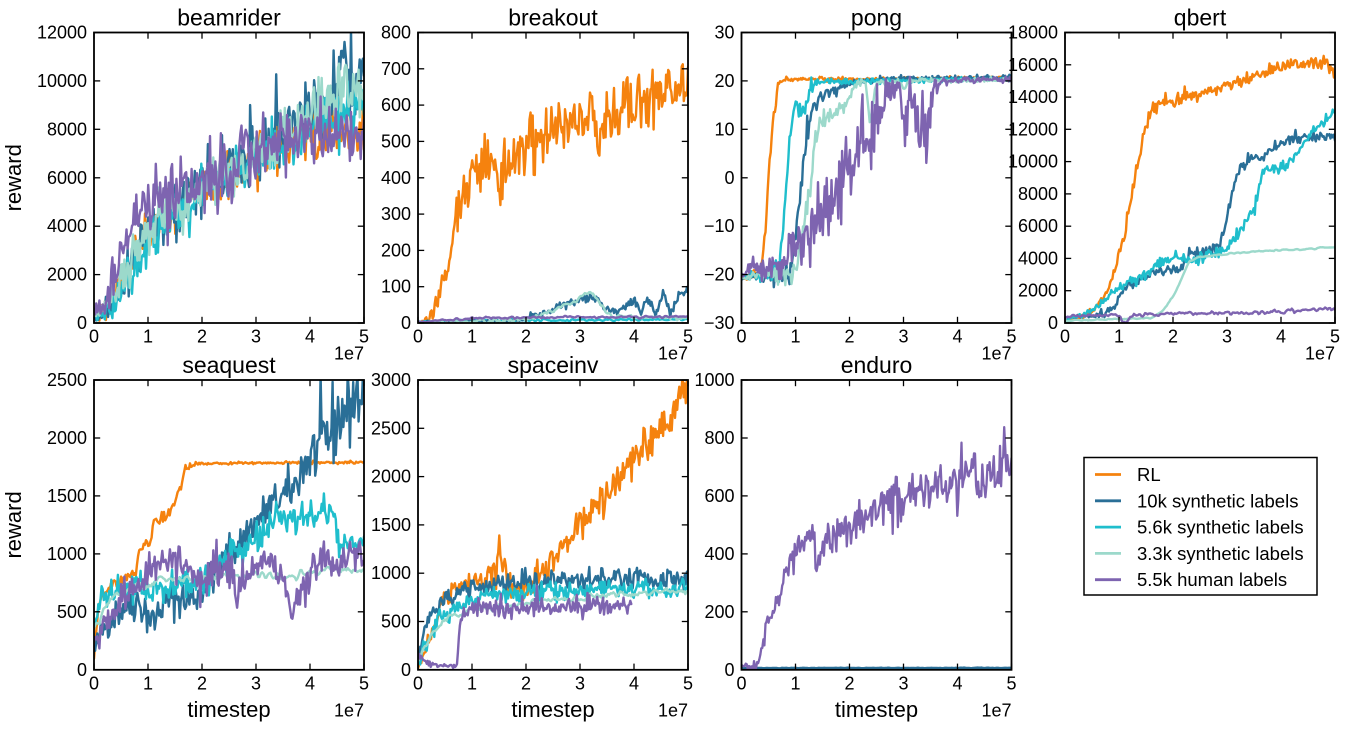 This screenshot has width=1357, height=737. I want to click on svg-text: 14000, so click(1033, 97).